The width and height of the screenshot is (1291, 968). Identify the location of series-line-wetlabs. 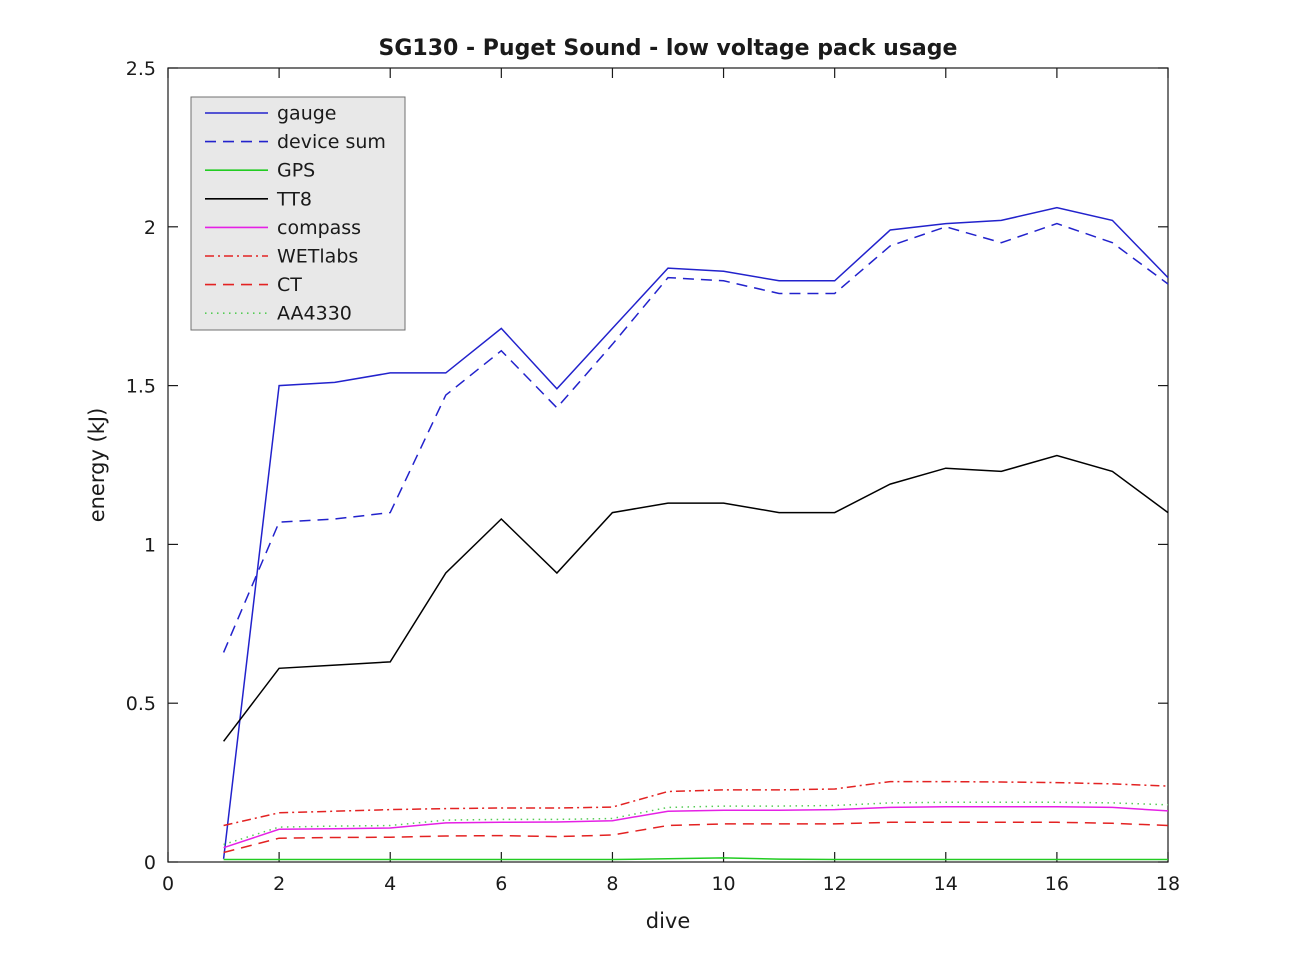
(696, 803).